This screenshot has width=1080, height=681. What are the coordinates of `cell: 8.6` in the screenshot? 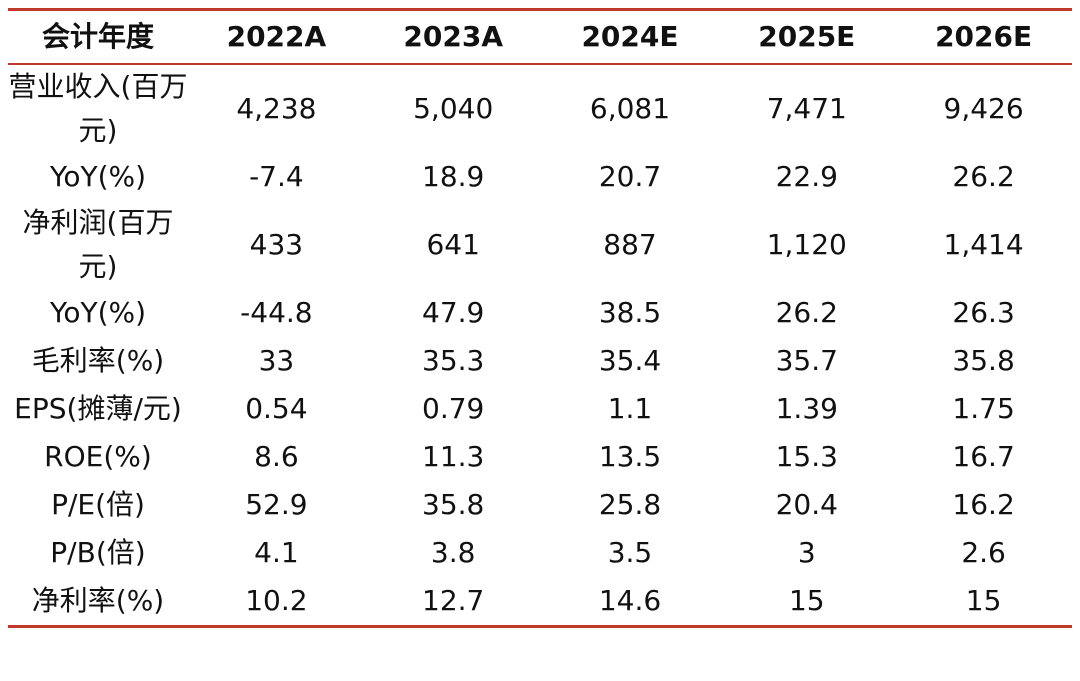 It's located at (276, 456).